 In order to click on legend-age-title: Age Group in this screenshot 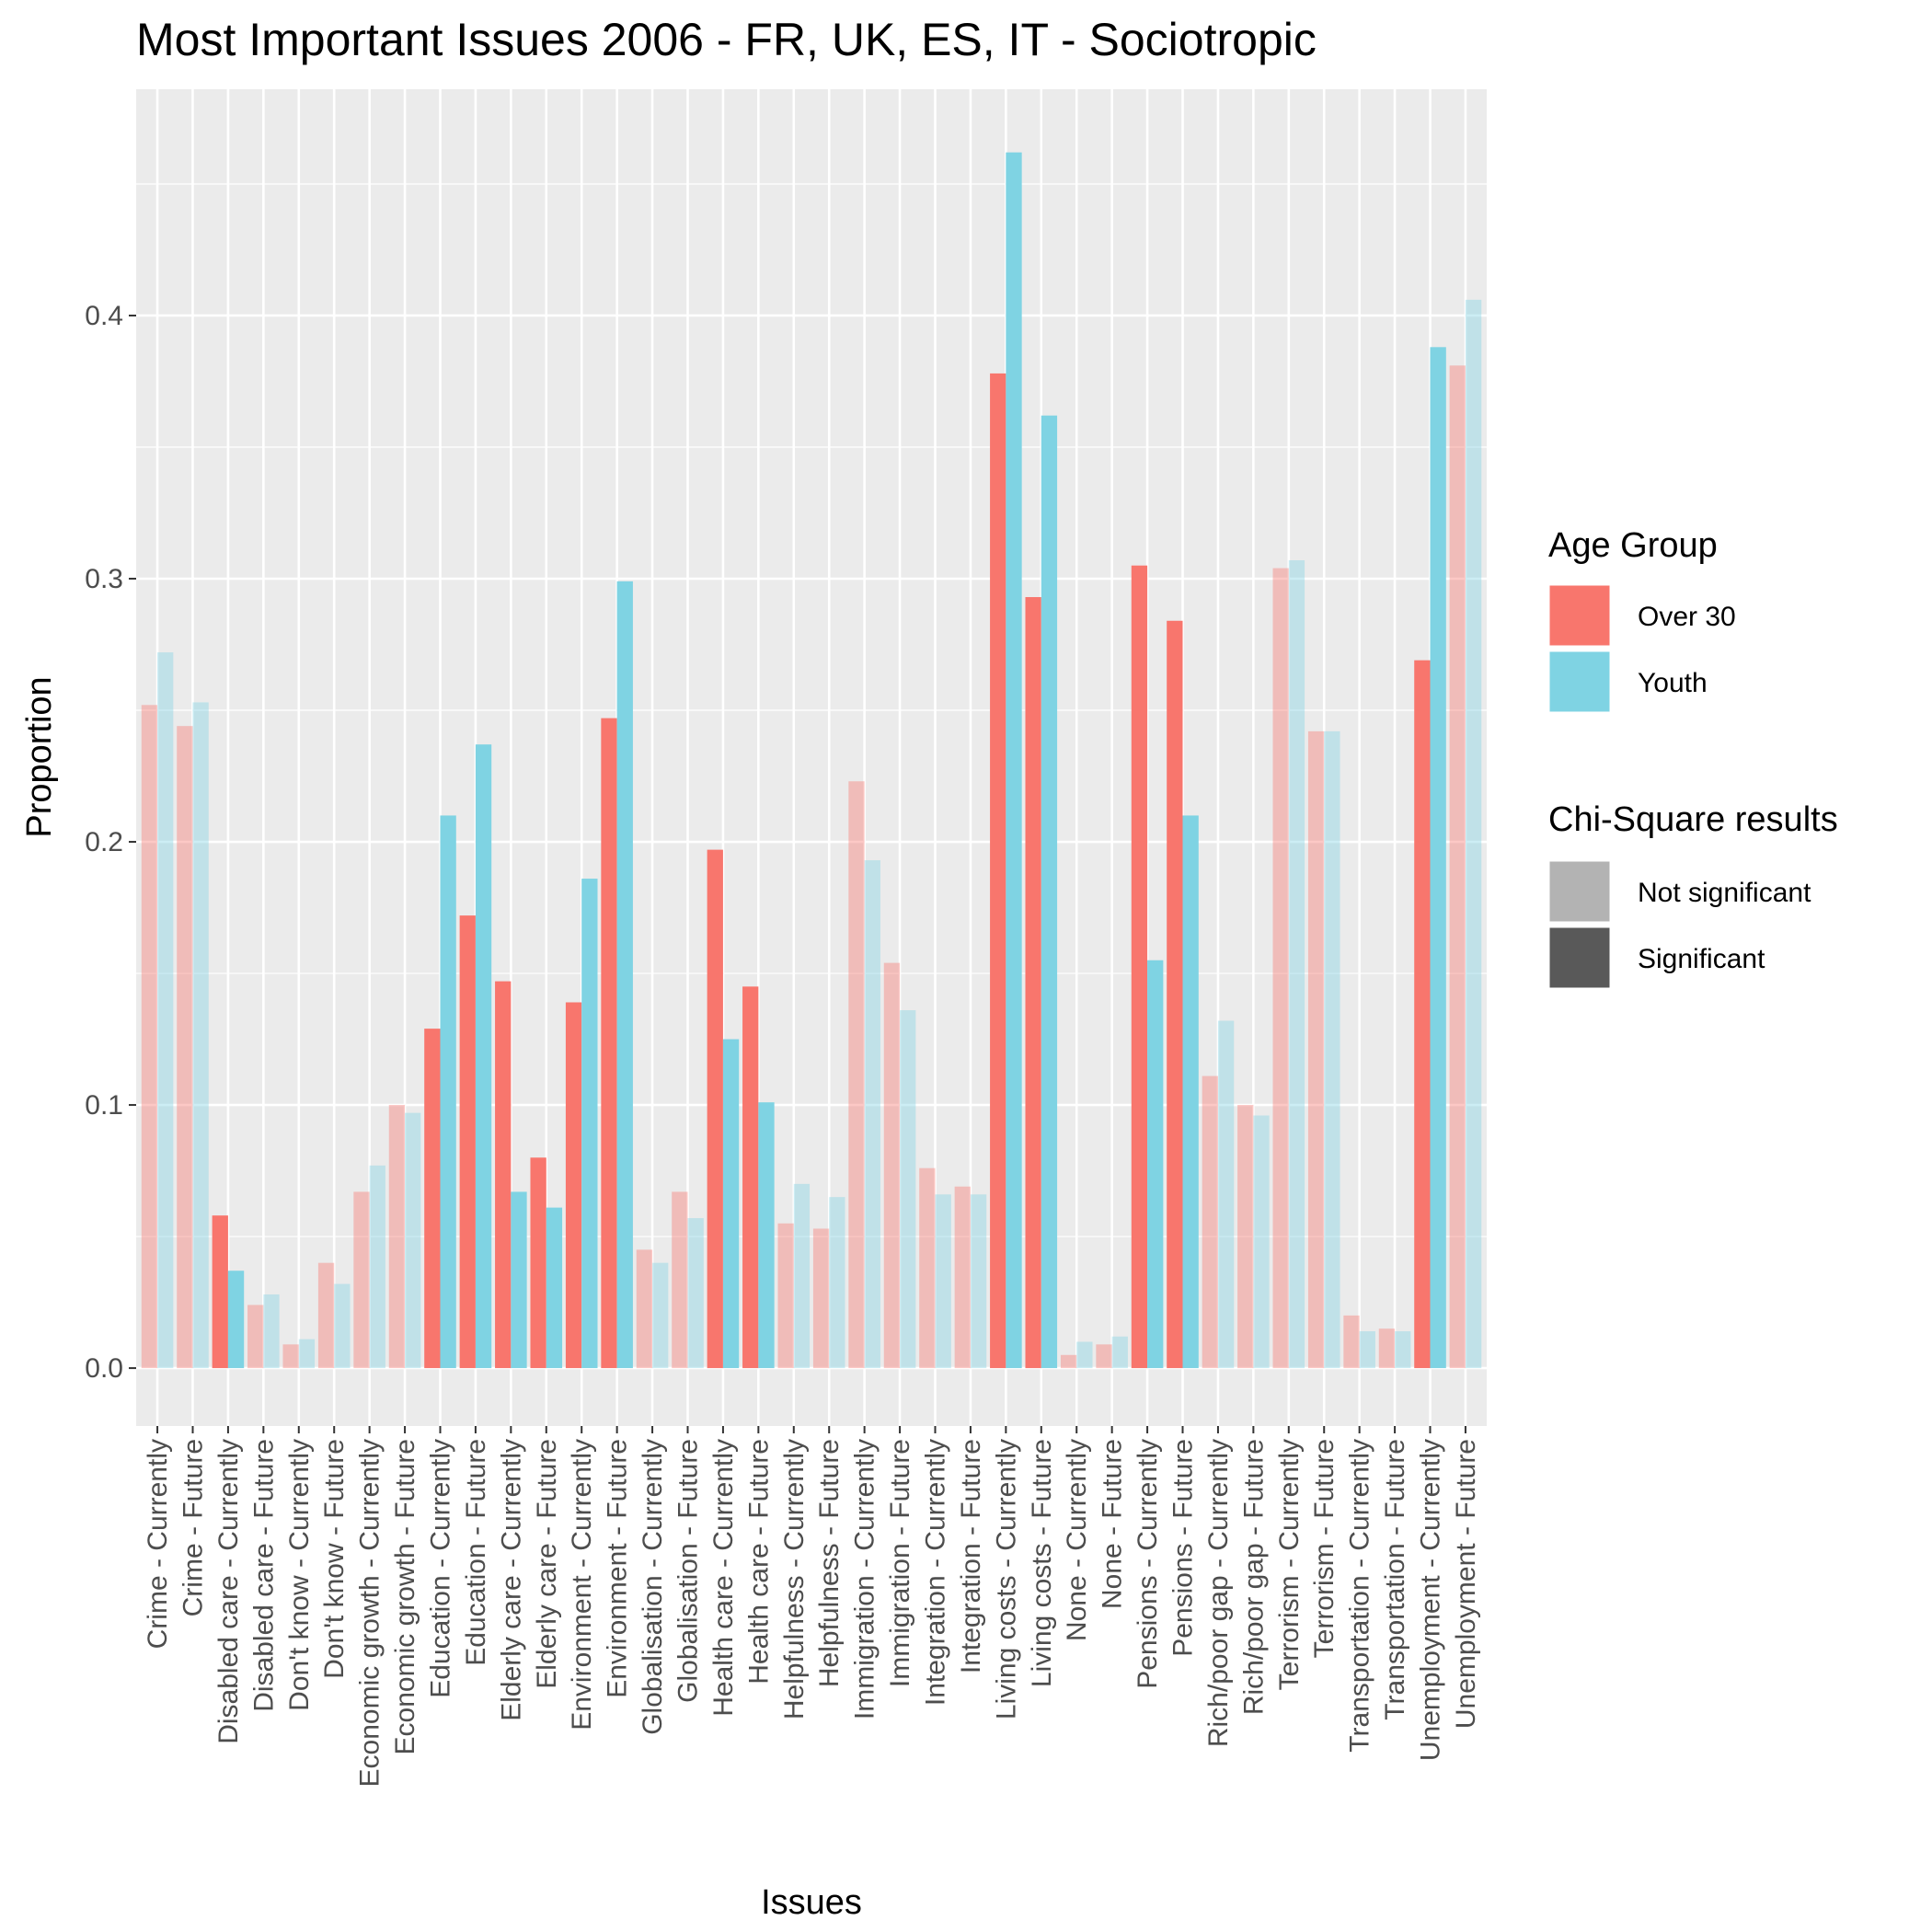, I will do `click(1633, 545)`.